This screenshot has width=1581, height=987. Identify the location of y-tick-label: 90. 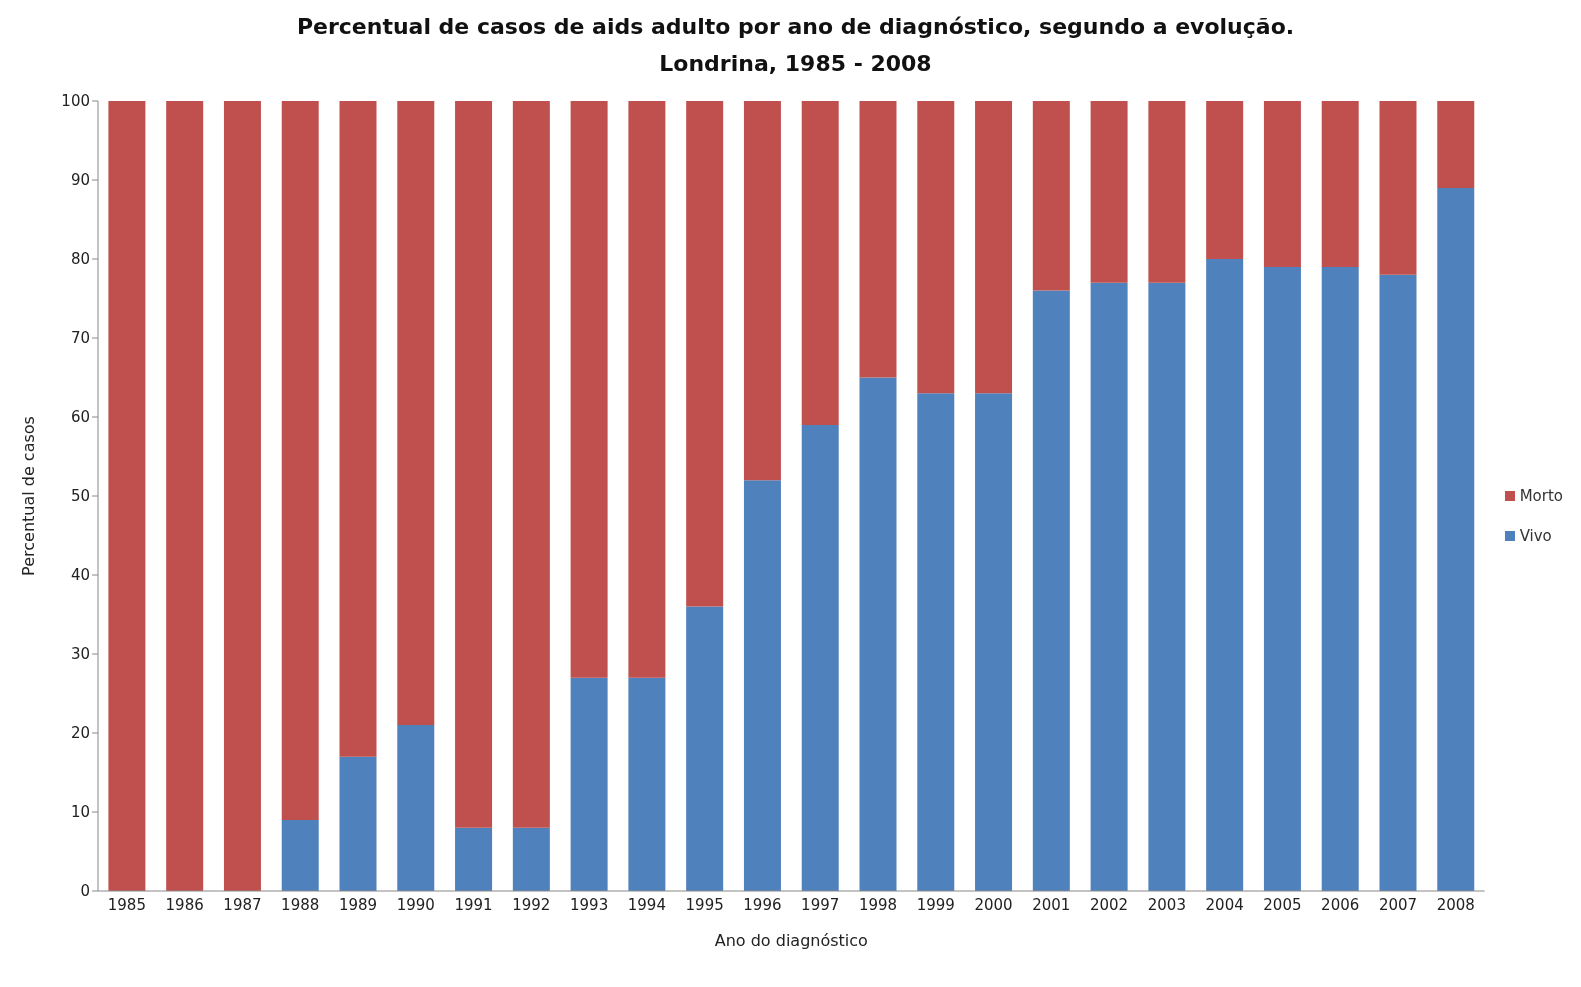
(80, 180).